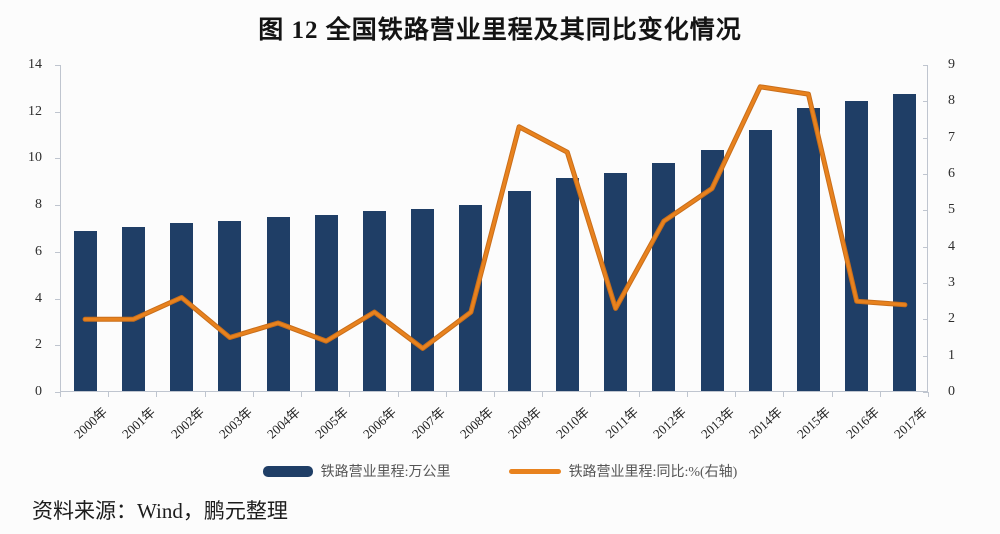  Describe the element at coordinates (35, 111) in the screenshot. I see `left-axis-tick-label: 12` at that location.